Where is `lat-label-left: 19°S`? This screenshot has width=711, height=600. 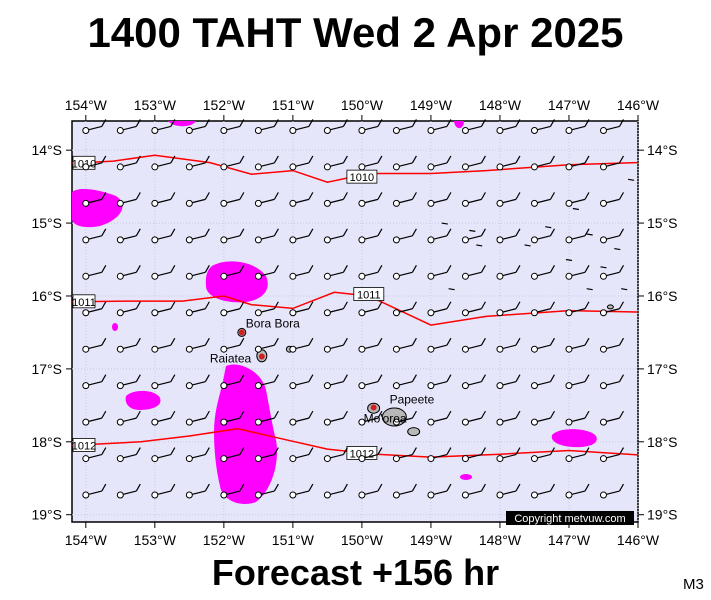
lat-label-left: 19°S is located at coordinates (46, 515).